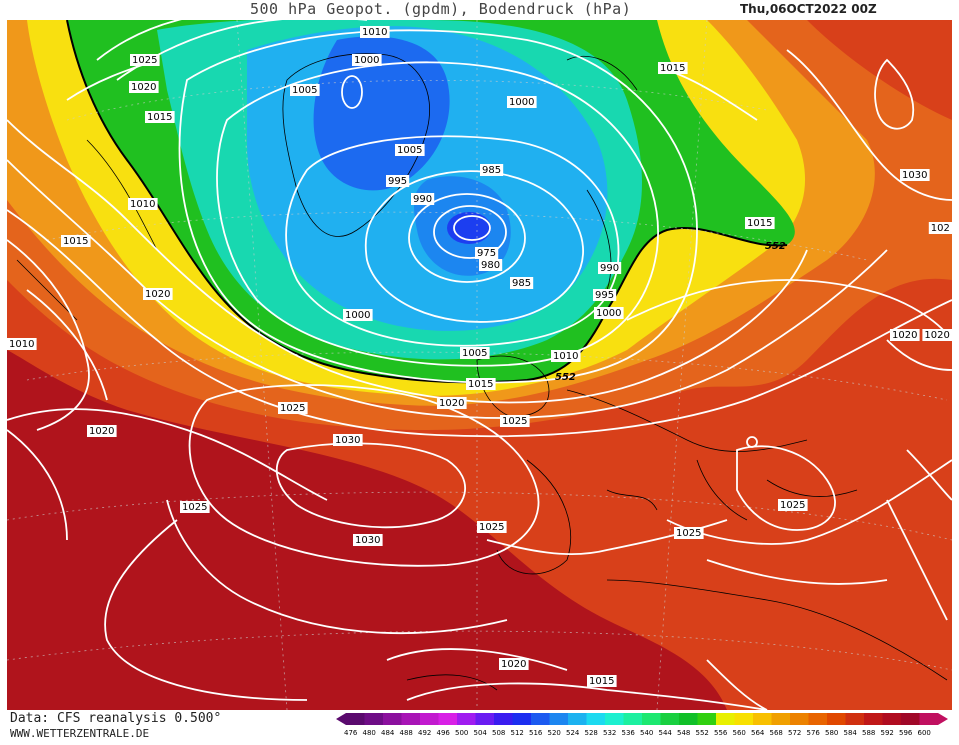  I want to click on isobar-label: 985, so click(492, 170).